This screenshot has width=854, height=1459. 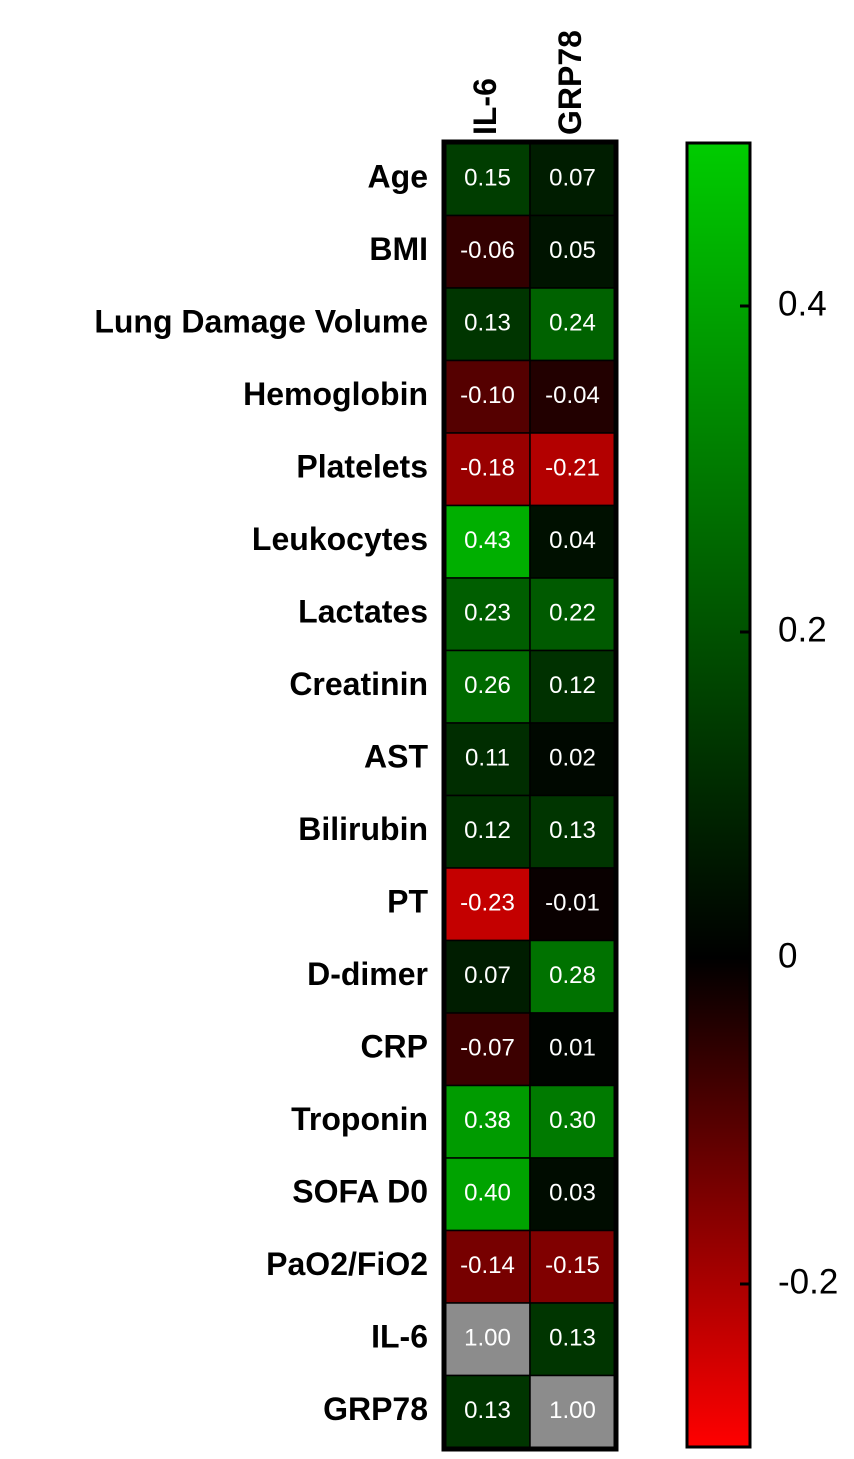 I want to click on cell-label: 0.26, so click(x=487, y=685).